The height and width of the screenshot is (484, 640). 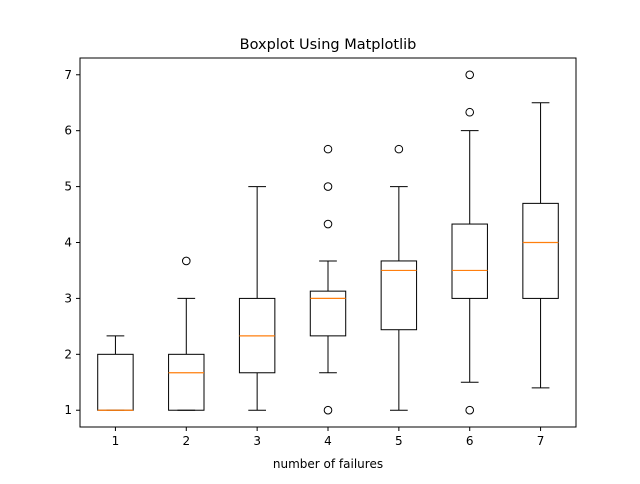 What do you see at coordinates (116, 441) in the screenshot?
I see `x-tick-label: 1` at bounding box center [116, 441].